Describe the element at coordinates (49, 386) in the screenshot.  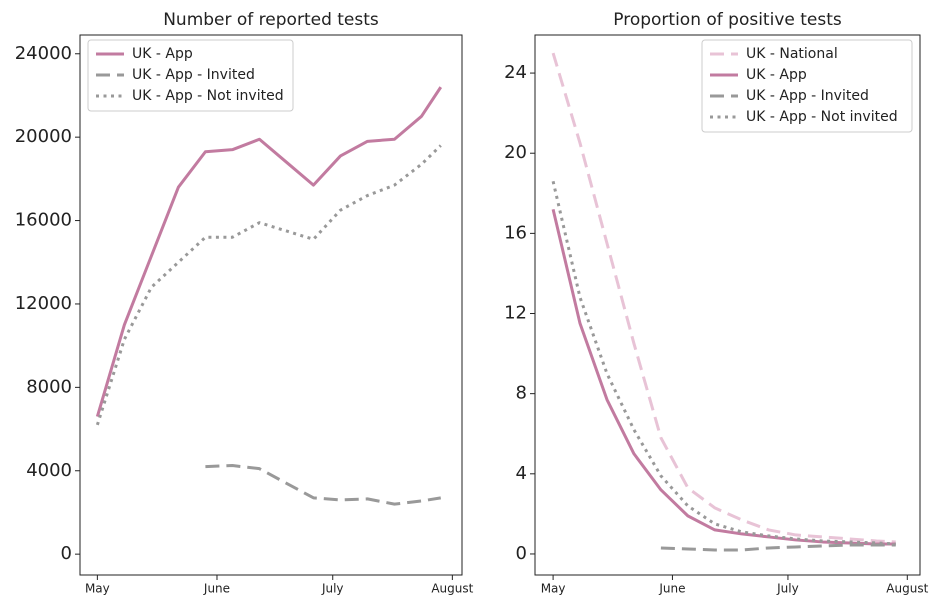
I see `y-tick-label: 8000` at that location.